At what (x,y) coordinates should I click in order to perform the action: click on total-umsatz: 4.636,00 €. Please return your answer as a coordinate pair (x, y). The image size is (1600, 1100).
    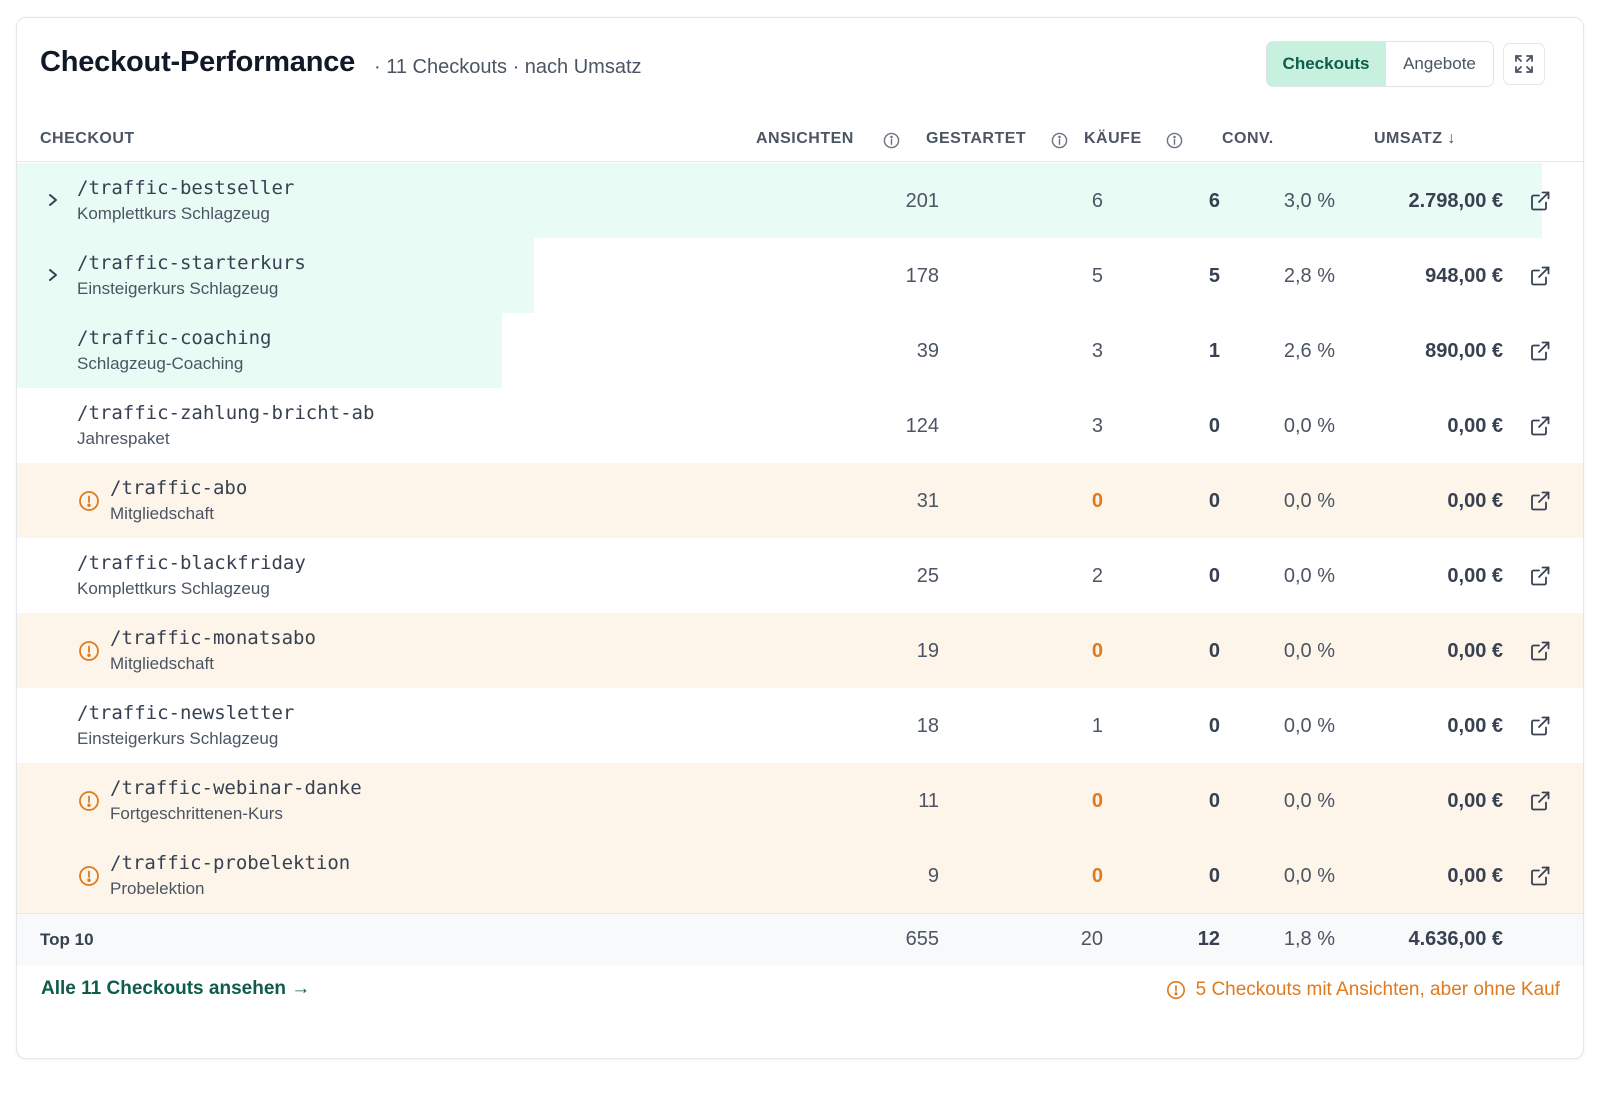
    Looking at the image, I should click on (1455, 939).